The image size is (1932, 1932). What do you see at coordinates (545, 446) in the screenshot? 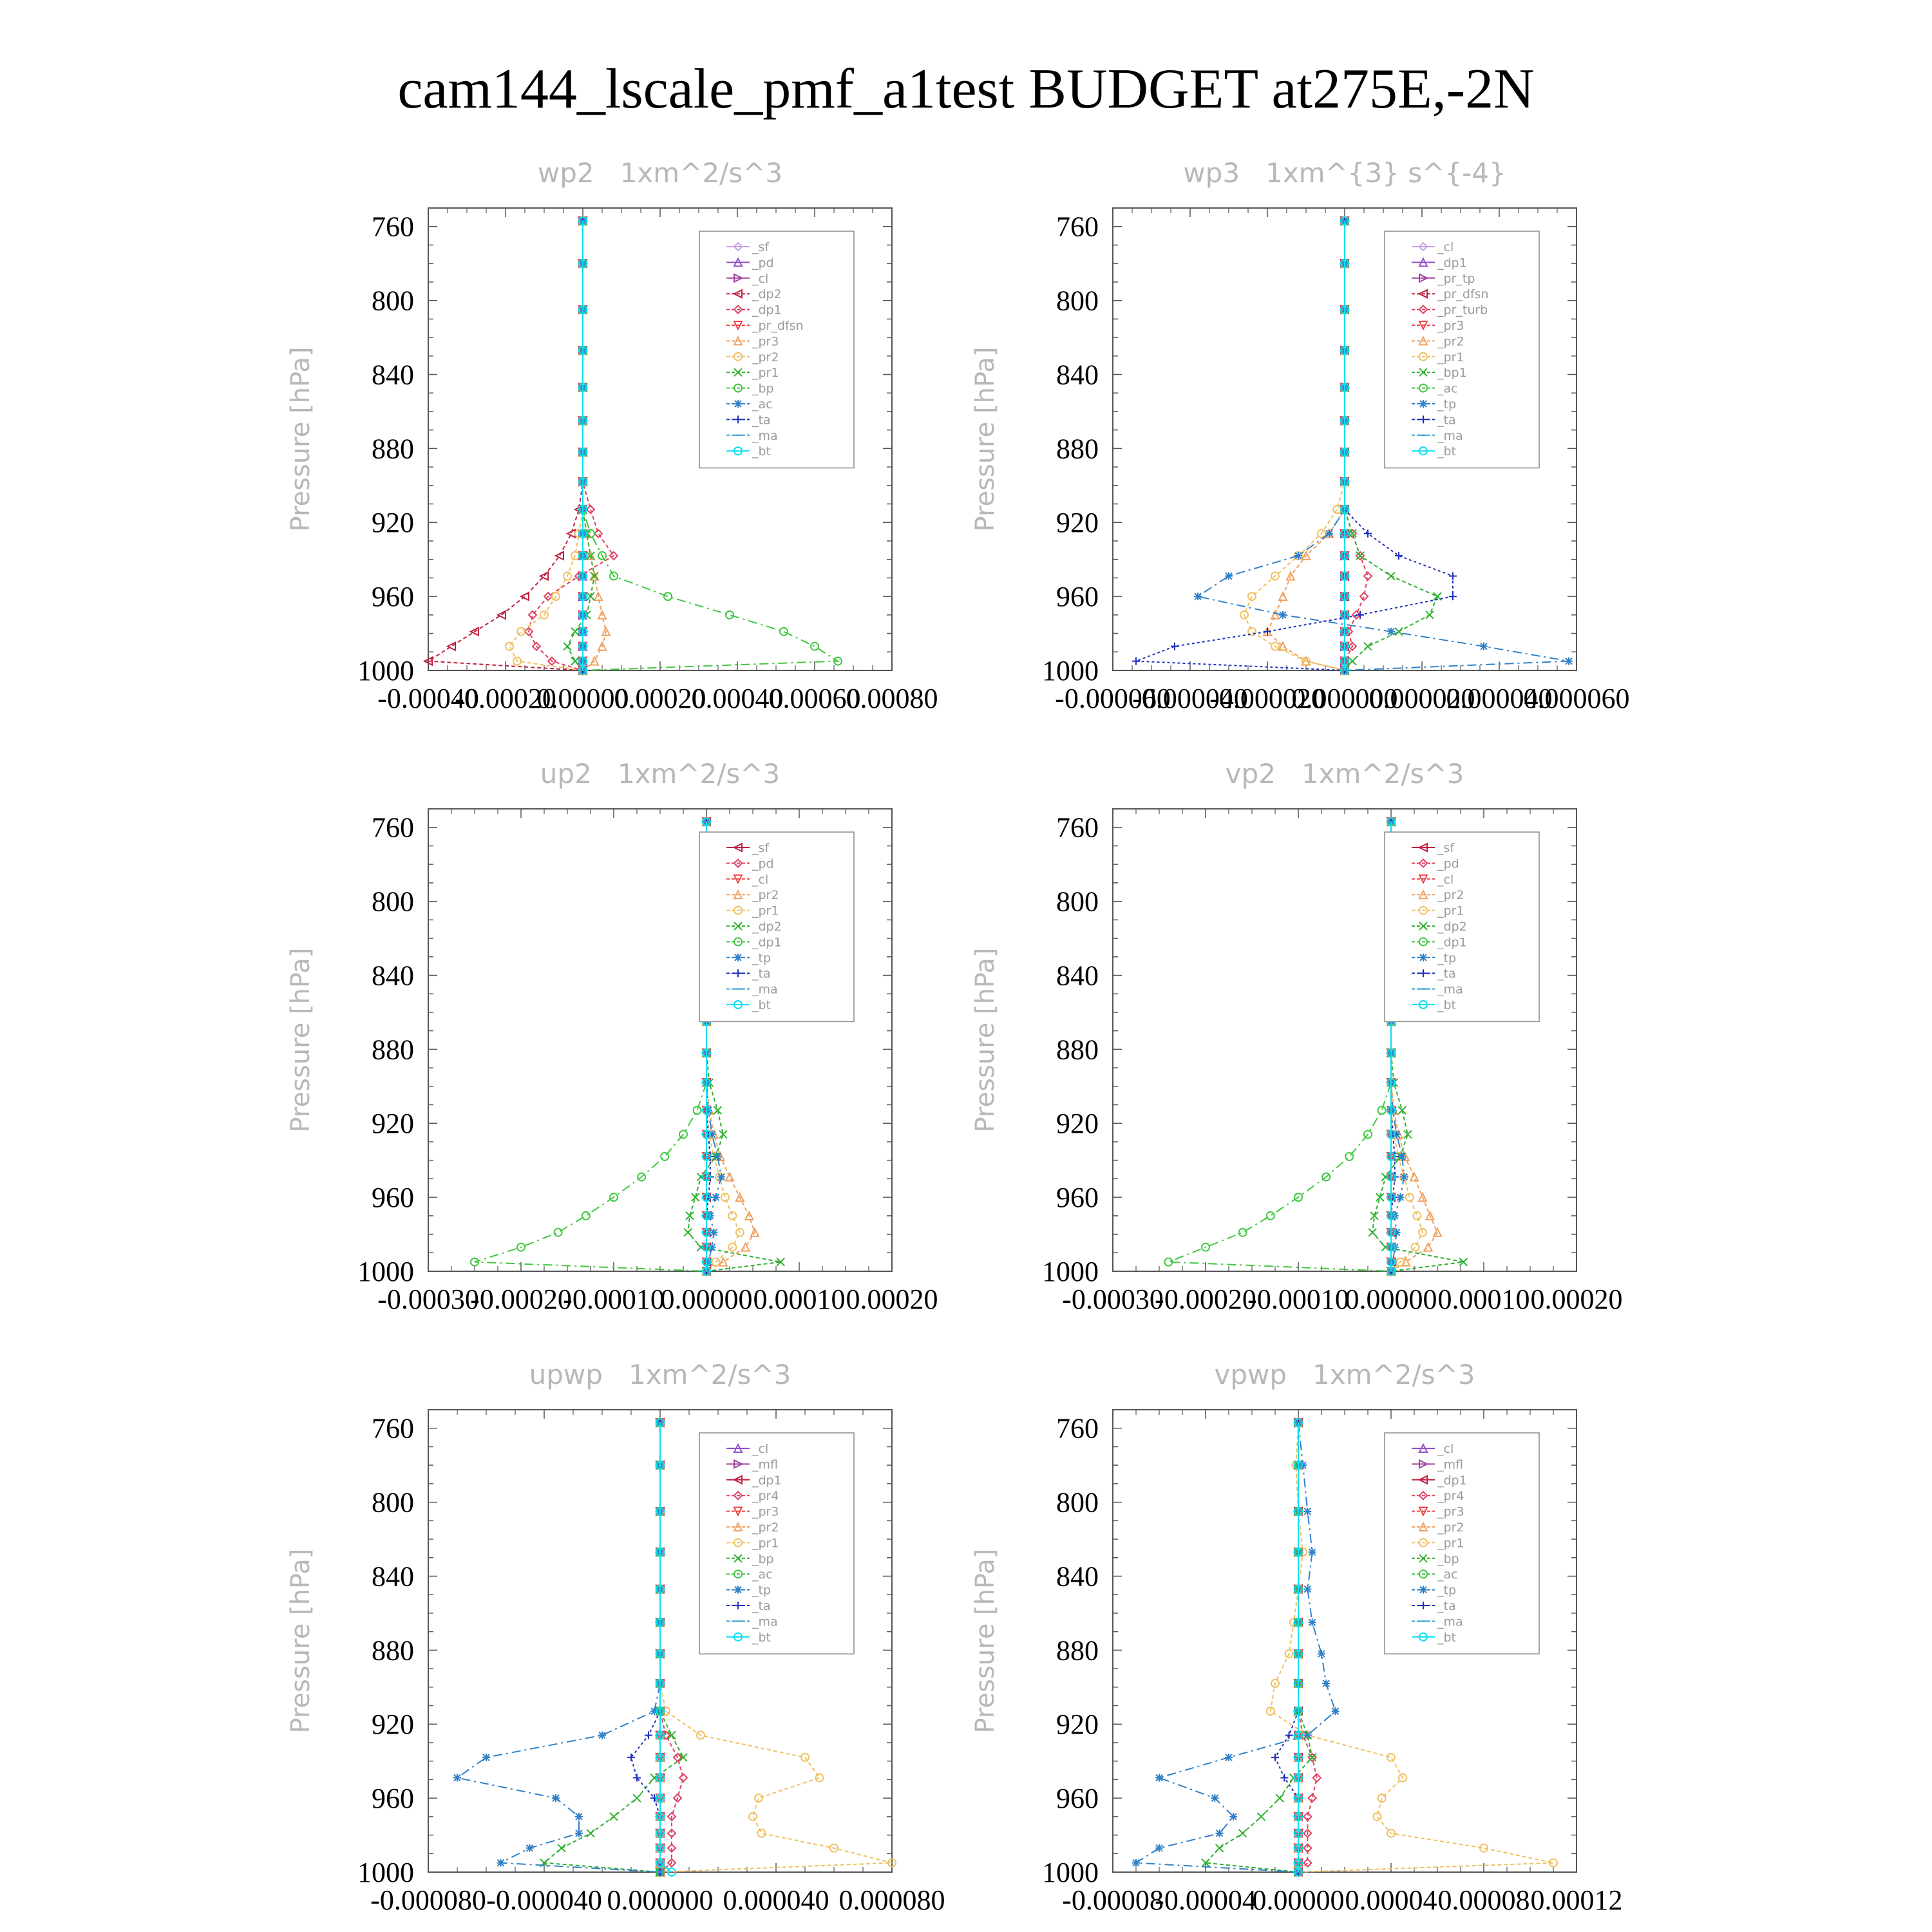
I see `series-line-pr2` at bounding box center [545, 446].